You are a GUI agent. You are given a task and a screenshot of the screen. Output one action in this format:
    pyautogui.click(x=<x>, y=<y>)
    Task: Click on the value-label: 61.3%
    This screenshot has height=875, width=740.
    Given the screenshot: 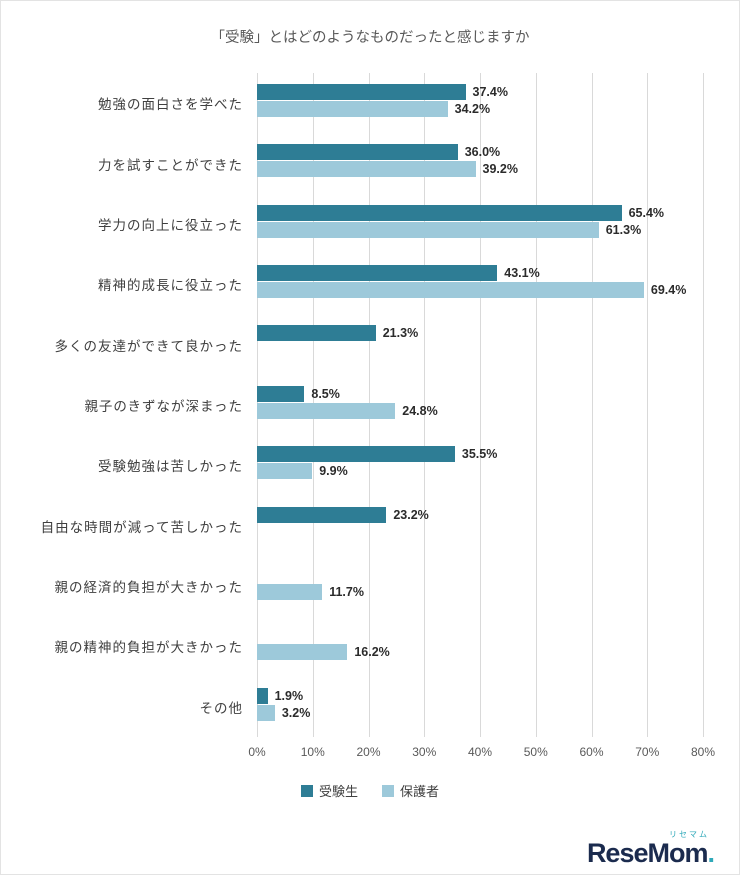 What is the action you would take?
    pyautogui.click(x=623, y=229)
    